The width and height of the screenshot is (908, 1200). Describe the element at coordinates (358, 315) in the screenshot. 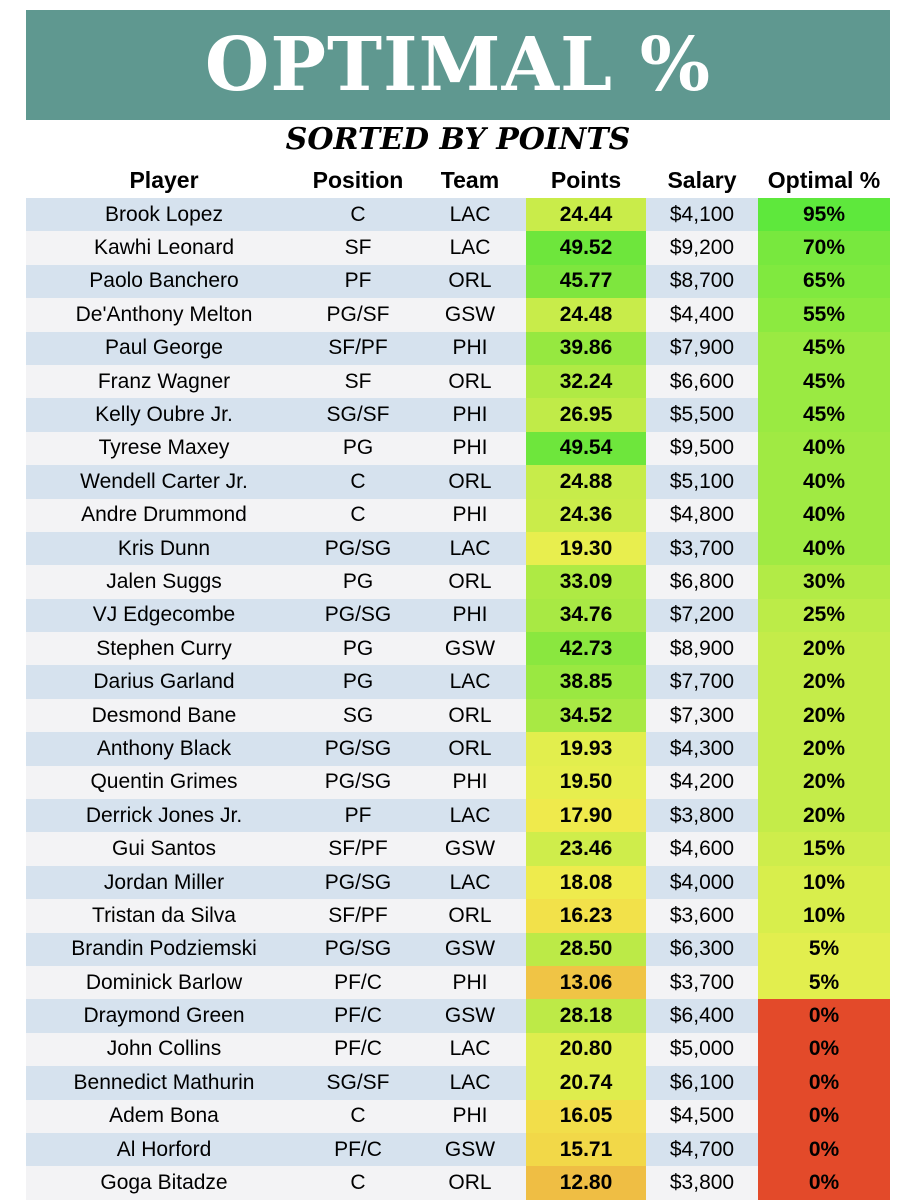

I see `position-cell: PG/SF` at that location.